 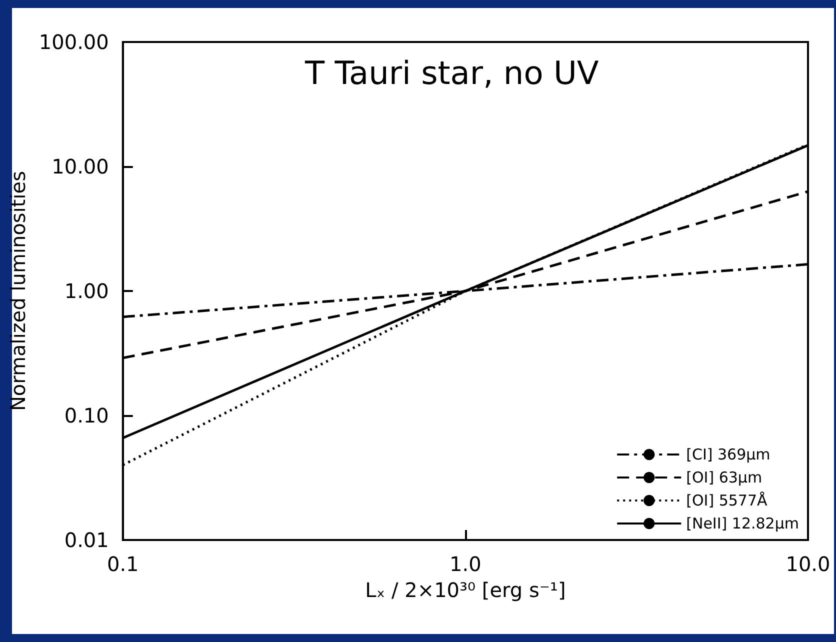 What do you see at coordinates (86, 291) in the screenshot?
I see `y-tick-label: 1.00` at bounding box center [86, 291].